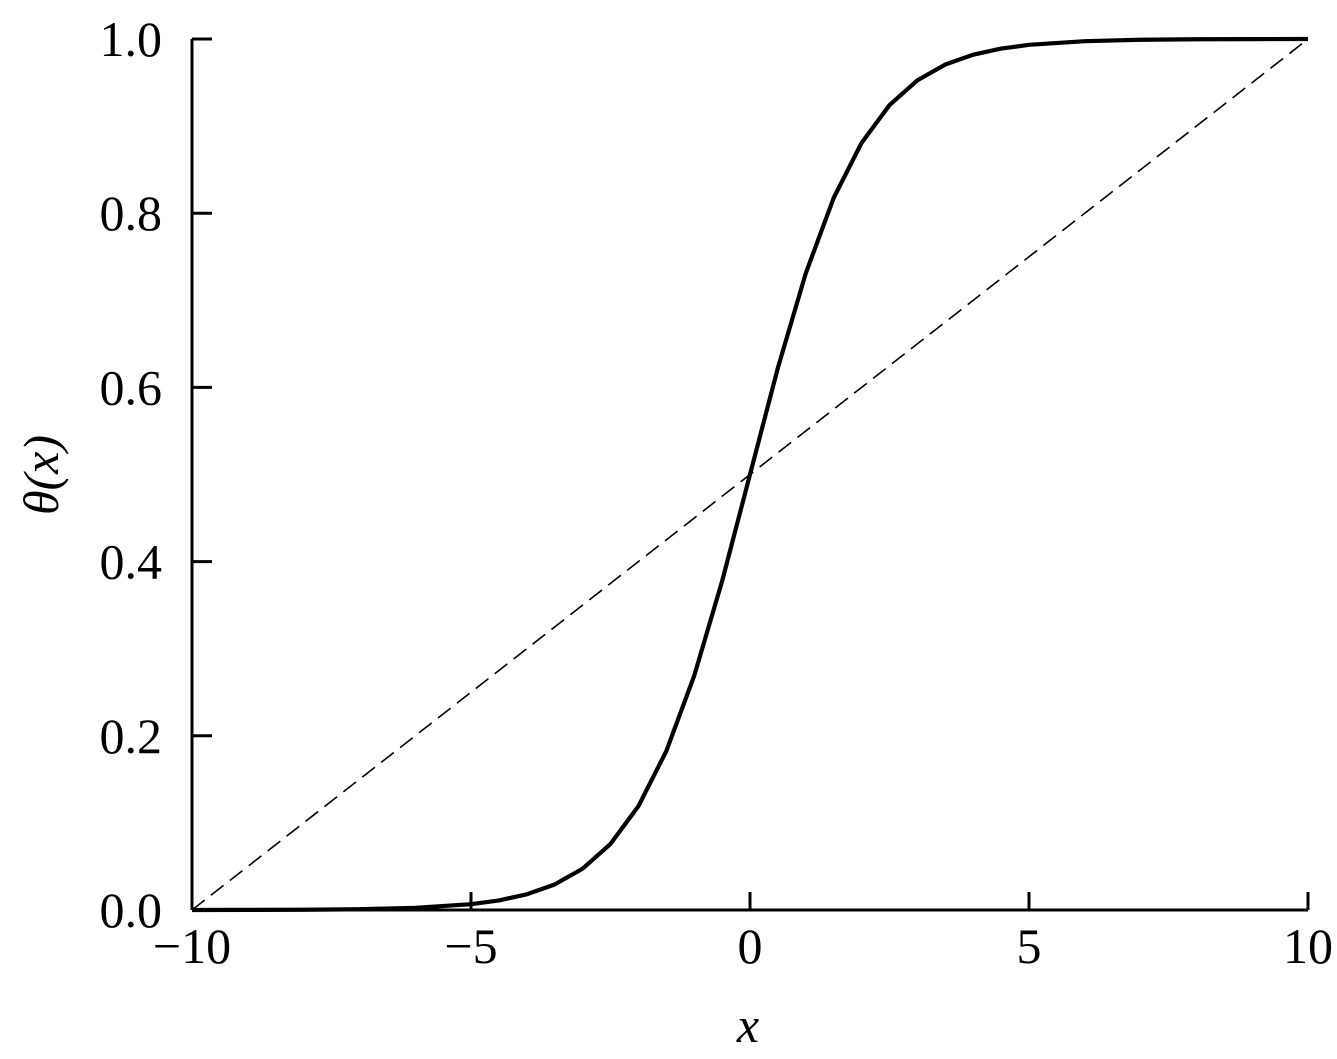 Image resolution: width=1337 pixels, height=1059 pixels. Describe the element at coordinates (1029, 946) in the screenshot. I see `x-tick-label: 5` at that location.